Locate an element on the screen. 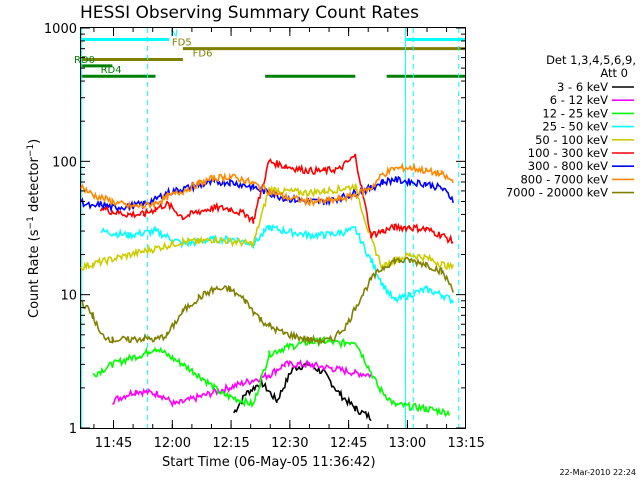  y-axis-label-part-3: ) is located at coordinates (34, 141).